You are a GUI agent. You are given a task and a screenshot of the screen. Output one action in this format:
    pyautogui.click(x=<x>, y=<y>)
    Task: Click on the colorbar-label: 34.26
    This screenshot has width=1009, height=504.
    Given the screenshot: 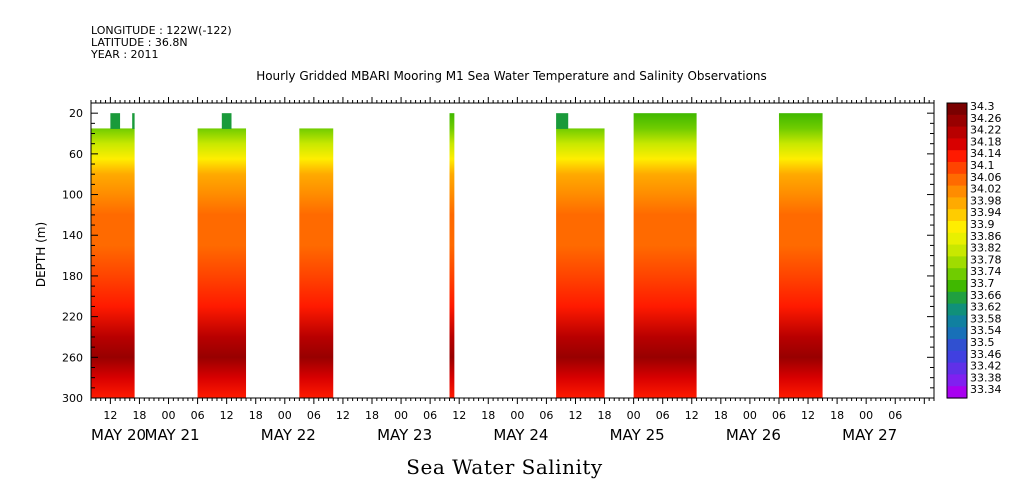 What is the action you would take?
    pyautogui.click(x=986, y=118)
    